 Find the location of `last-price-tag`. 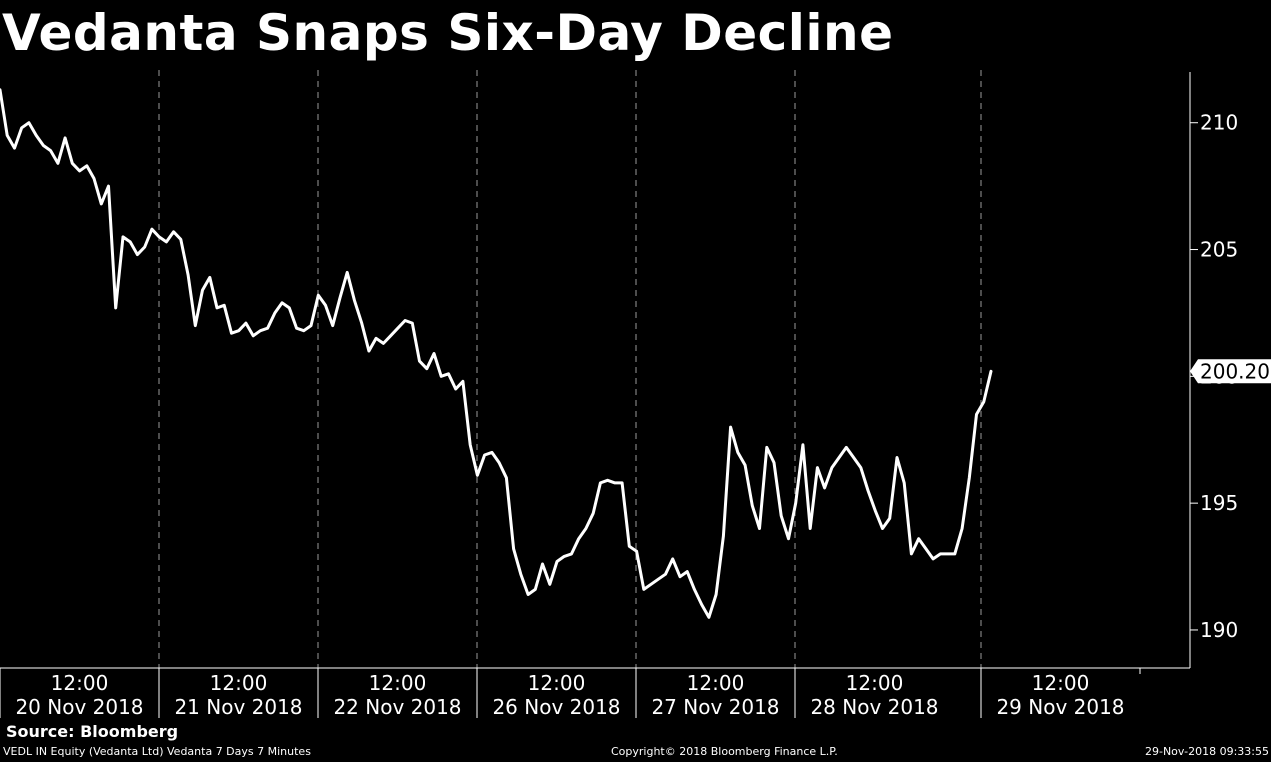

last-price-tag is located at coordinates (1230, 371).